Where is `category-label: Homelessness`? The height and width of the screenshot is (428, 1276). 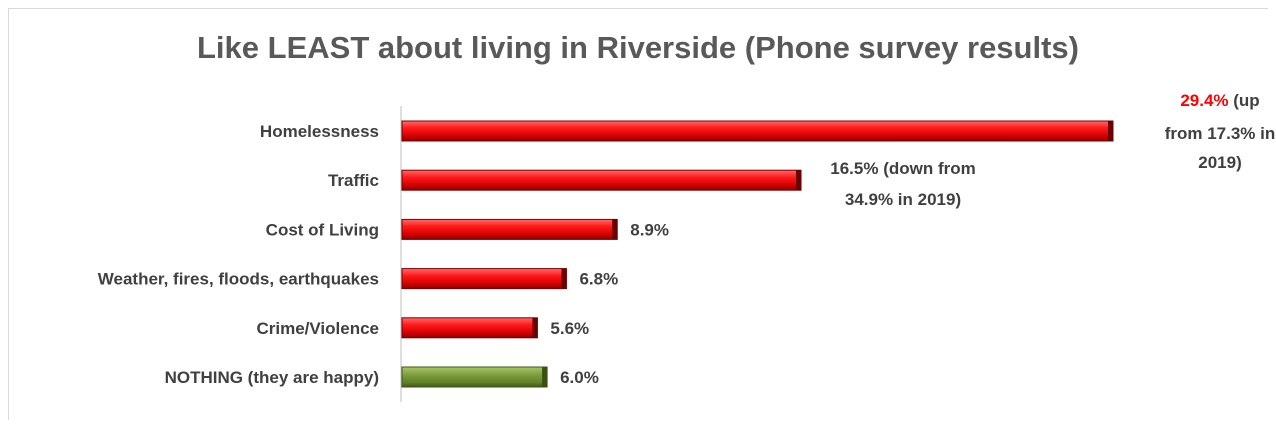
category-label: Homelessness is located at coordinates (319, 131).